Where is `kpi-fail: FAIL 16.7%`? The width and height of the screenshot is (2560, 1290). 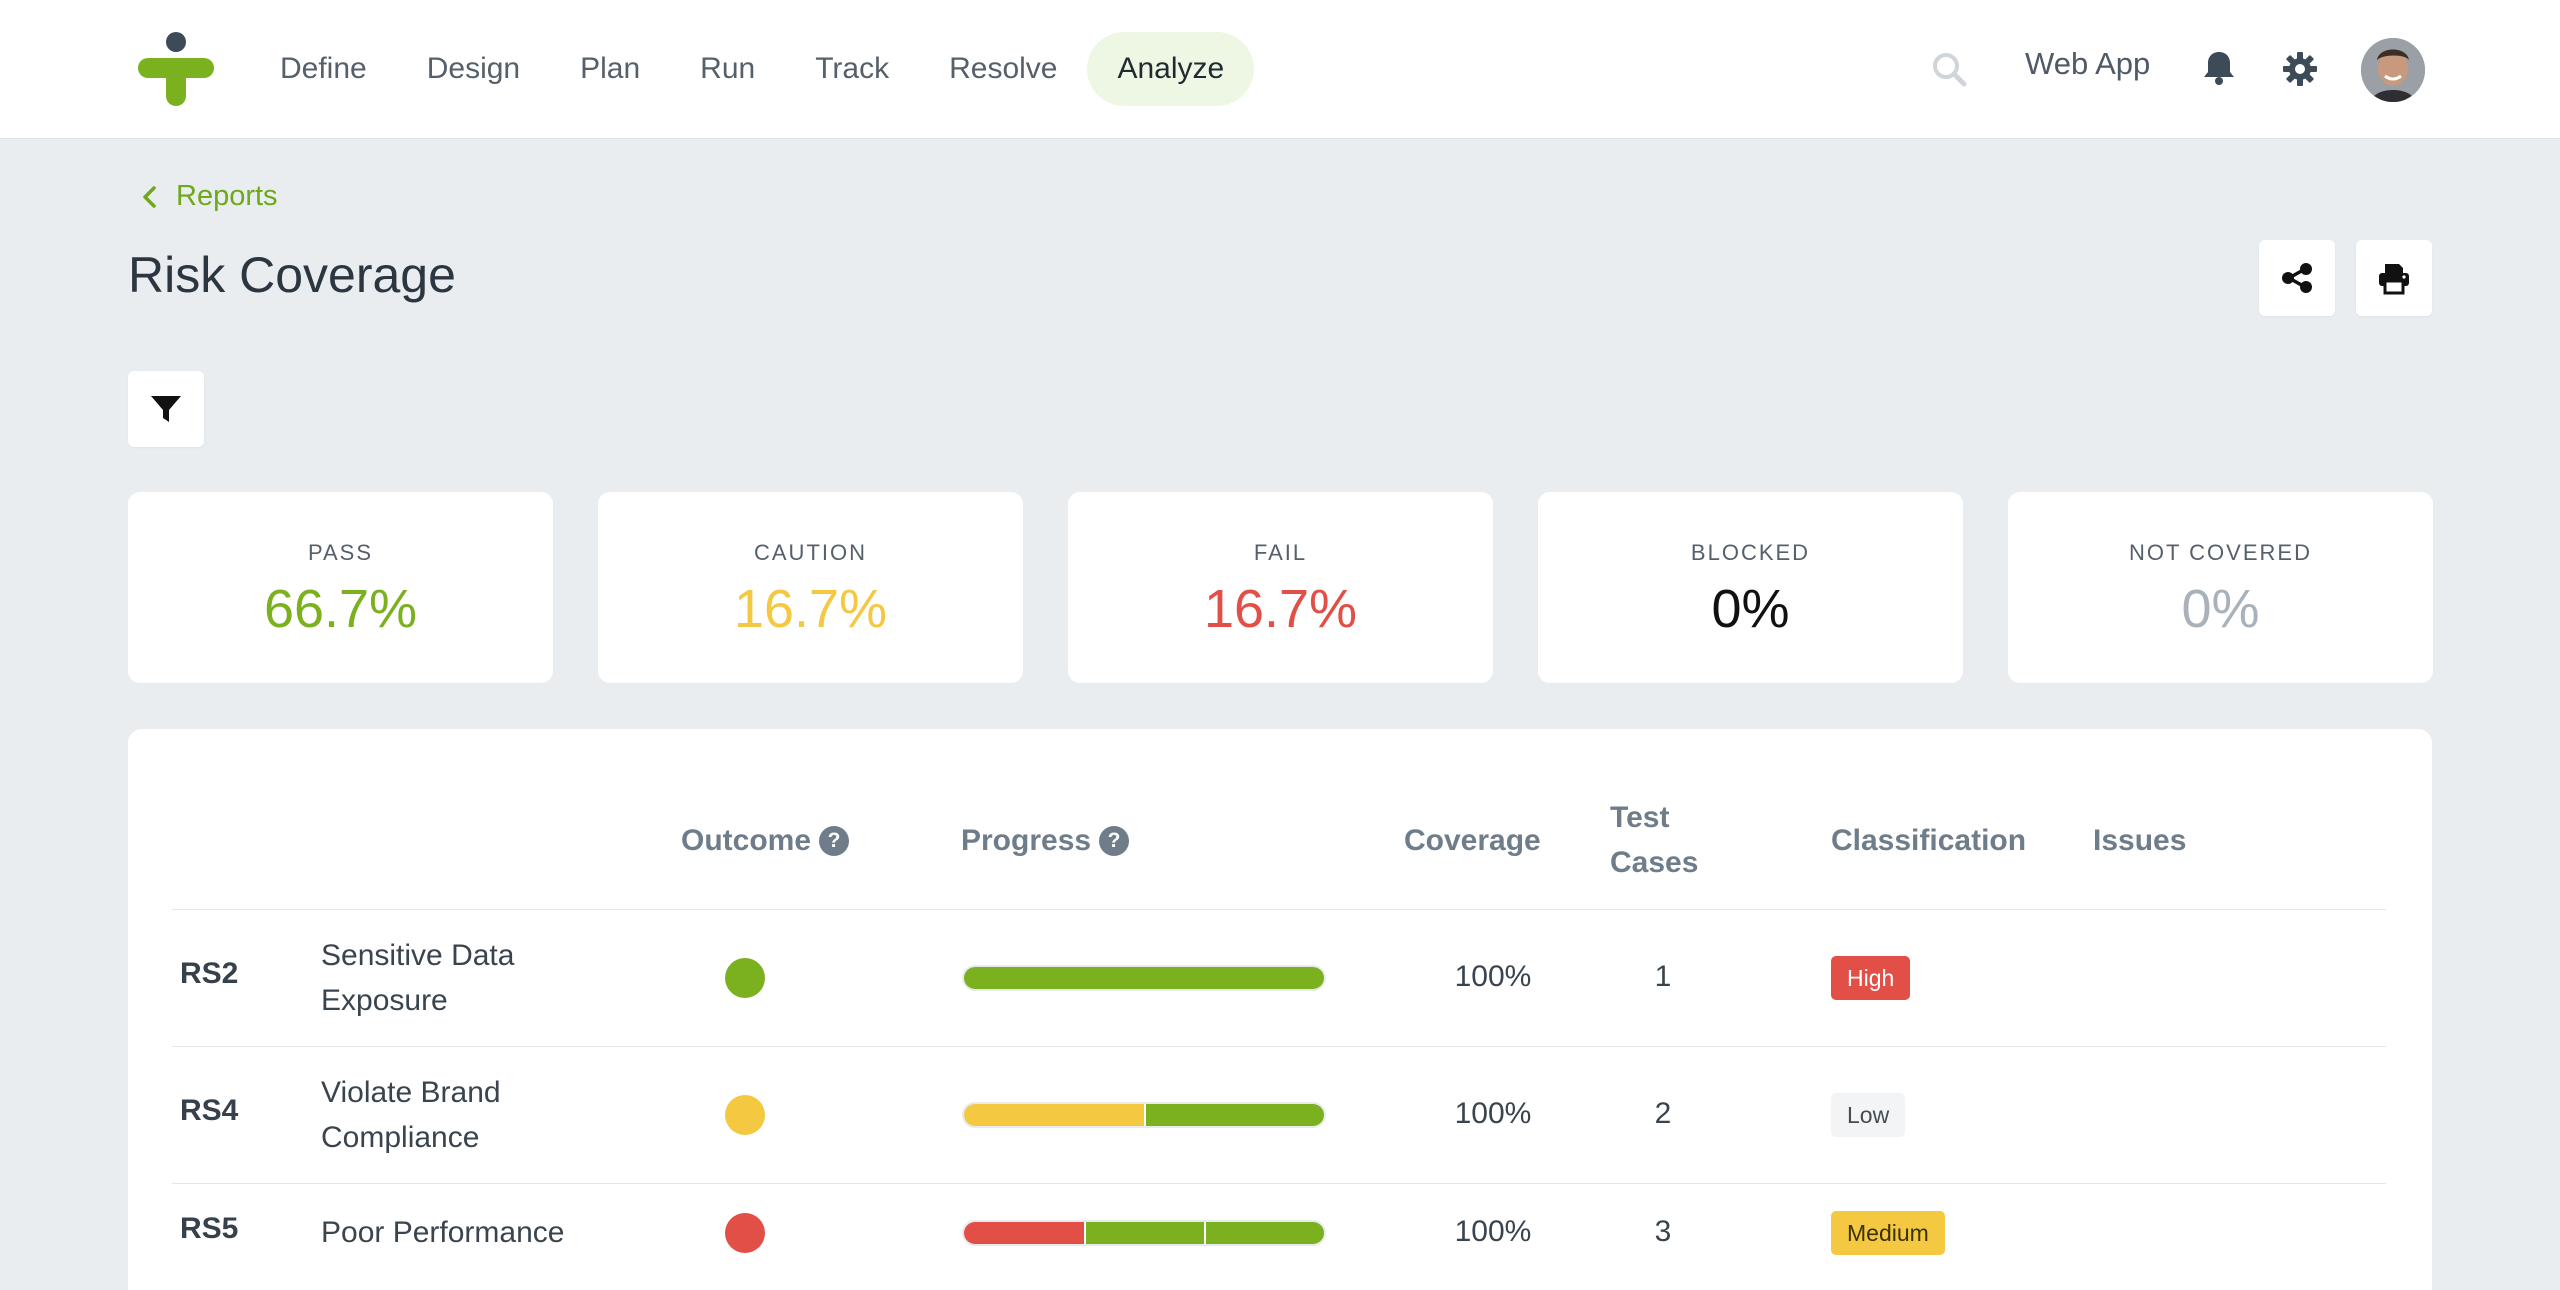
kpi-fail: FAIL 16.7% is located at coordinates (1280, 587).